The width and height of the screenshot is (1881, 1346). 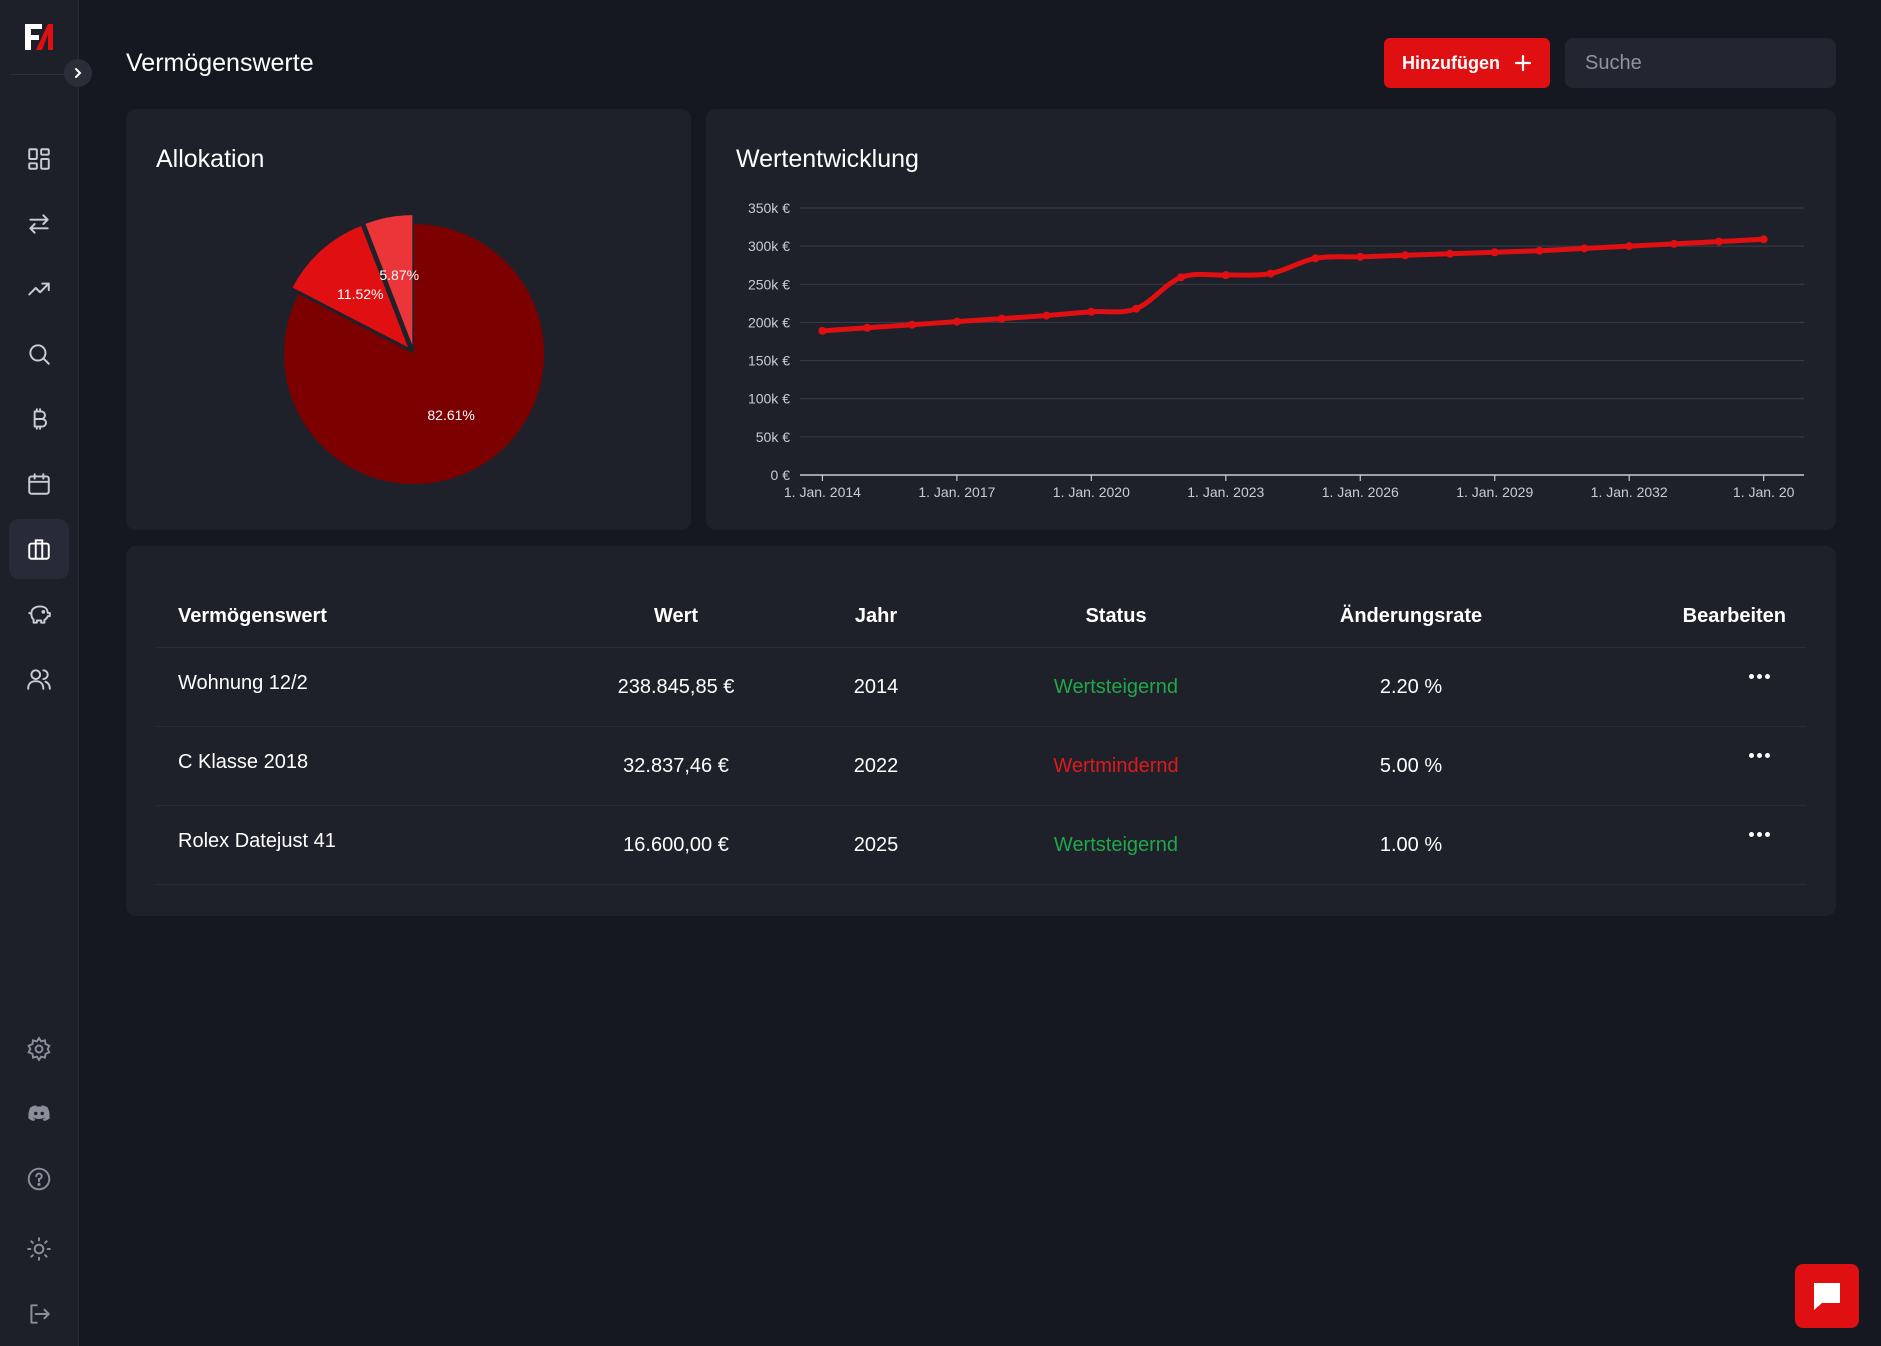 What do you see at coordinates (769, 399) in the screenshot?
I see `y-tick-label: 100k €` at bounding box center [769, 399].